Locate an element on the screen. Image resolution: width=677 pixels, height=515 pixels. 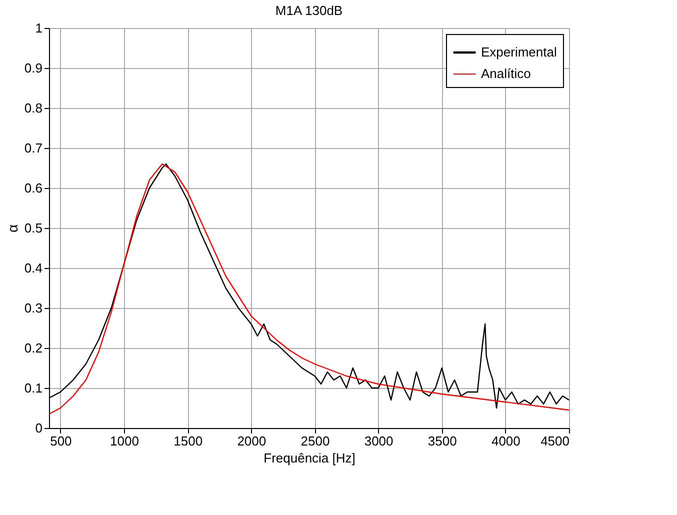
x-tick-label: 500 is located at coordinates (61, 441).